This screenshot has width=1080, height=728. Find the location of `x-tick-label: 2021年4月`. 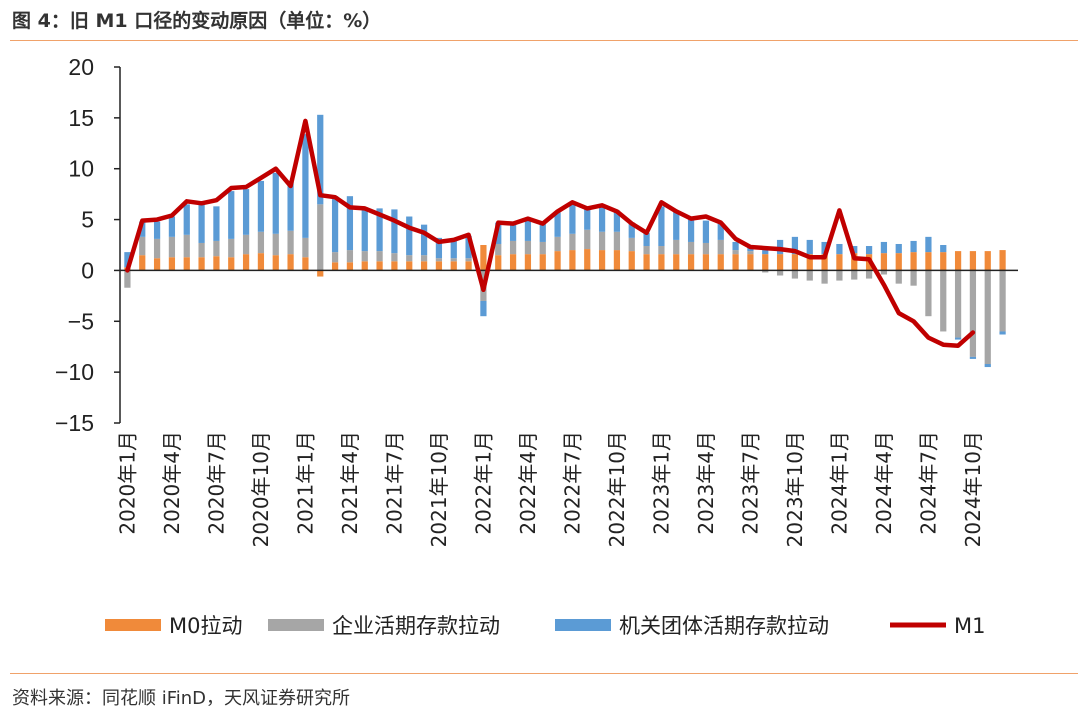

x-tick-label: 2021年4月 is located at coordinates (350, 483).